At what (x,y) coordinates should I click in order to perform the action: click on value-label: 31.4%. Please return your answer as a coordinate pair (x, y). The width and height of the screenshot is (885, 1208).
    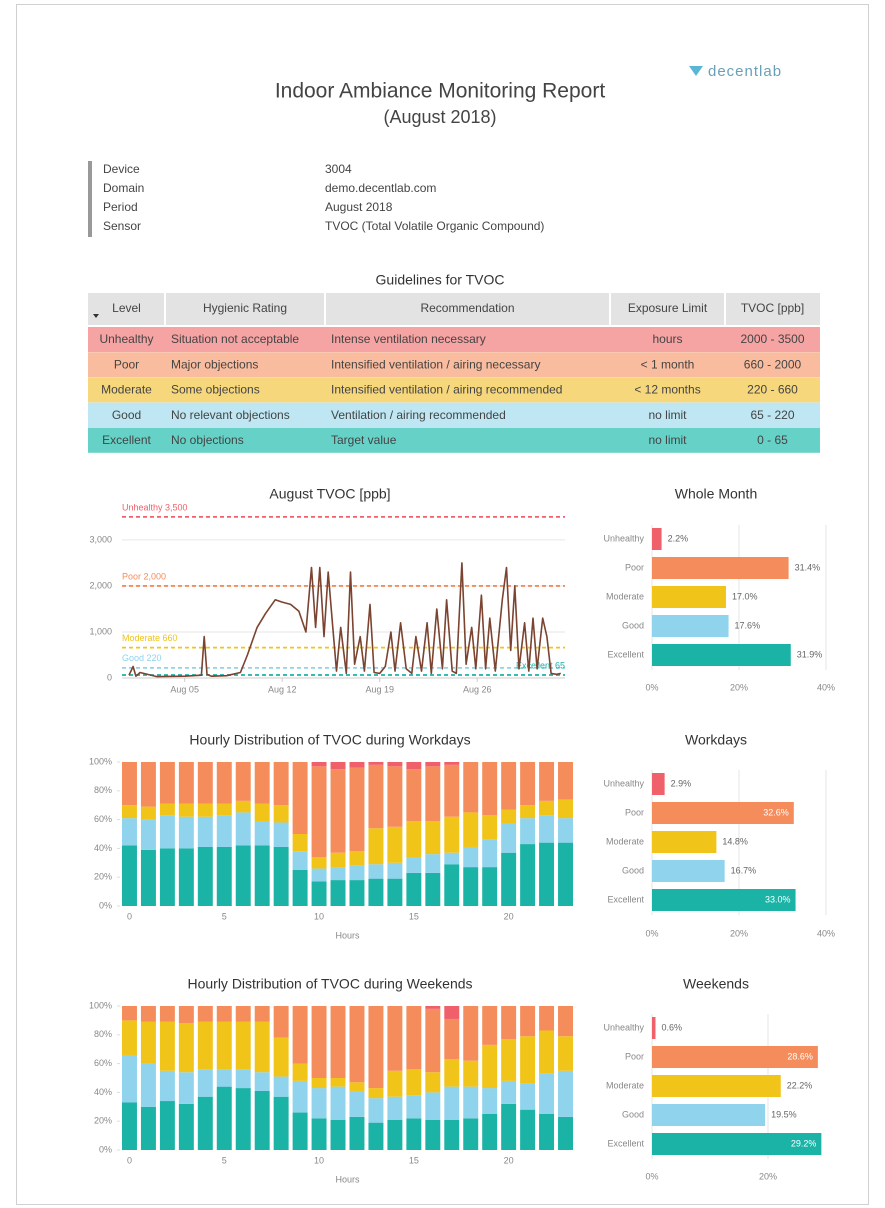
    Looking at the image, I should click on (808, 567).